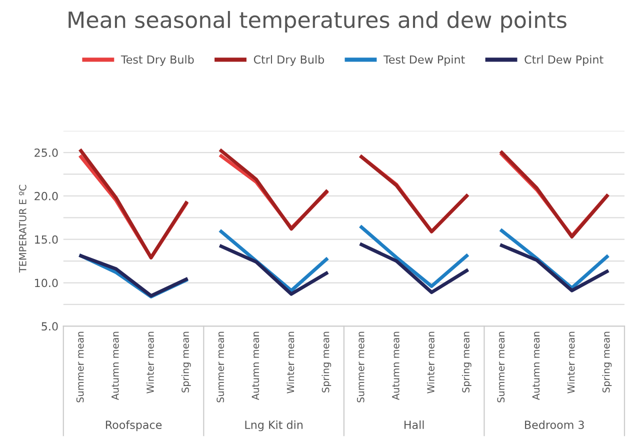 The image size is (634, 439). I want to click on legend-label: Test Dew Ppint, so click(424, 60).